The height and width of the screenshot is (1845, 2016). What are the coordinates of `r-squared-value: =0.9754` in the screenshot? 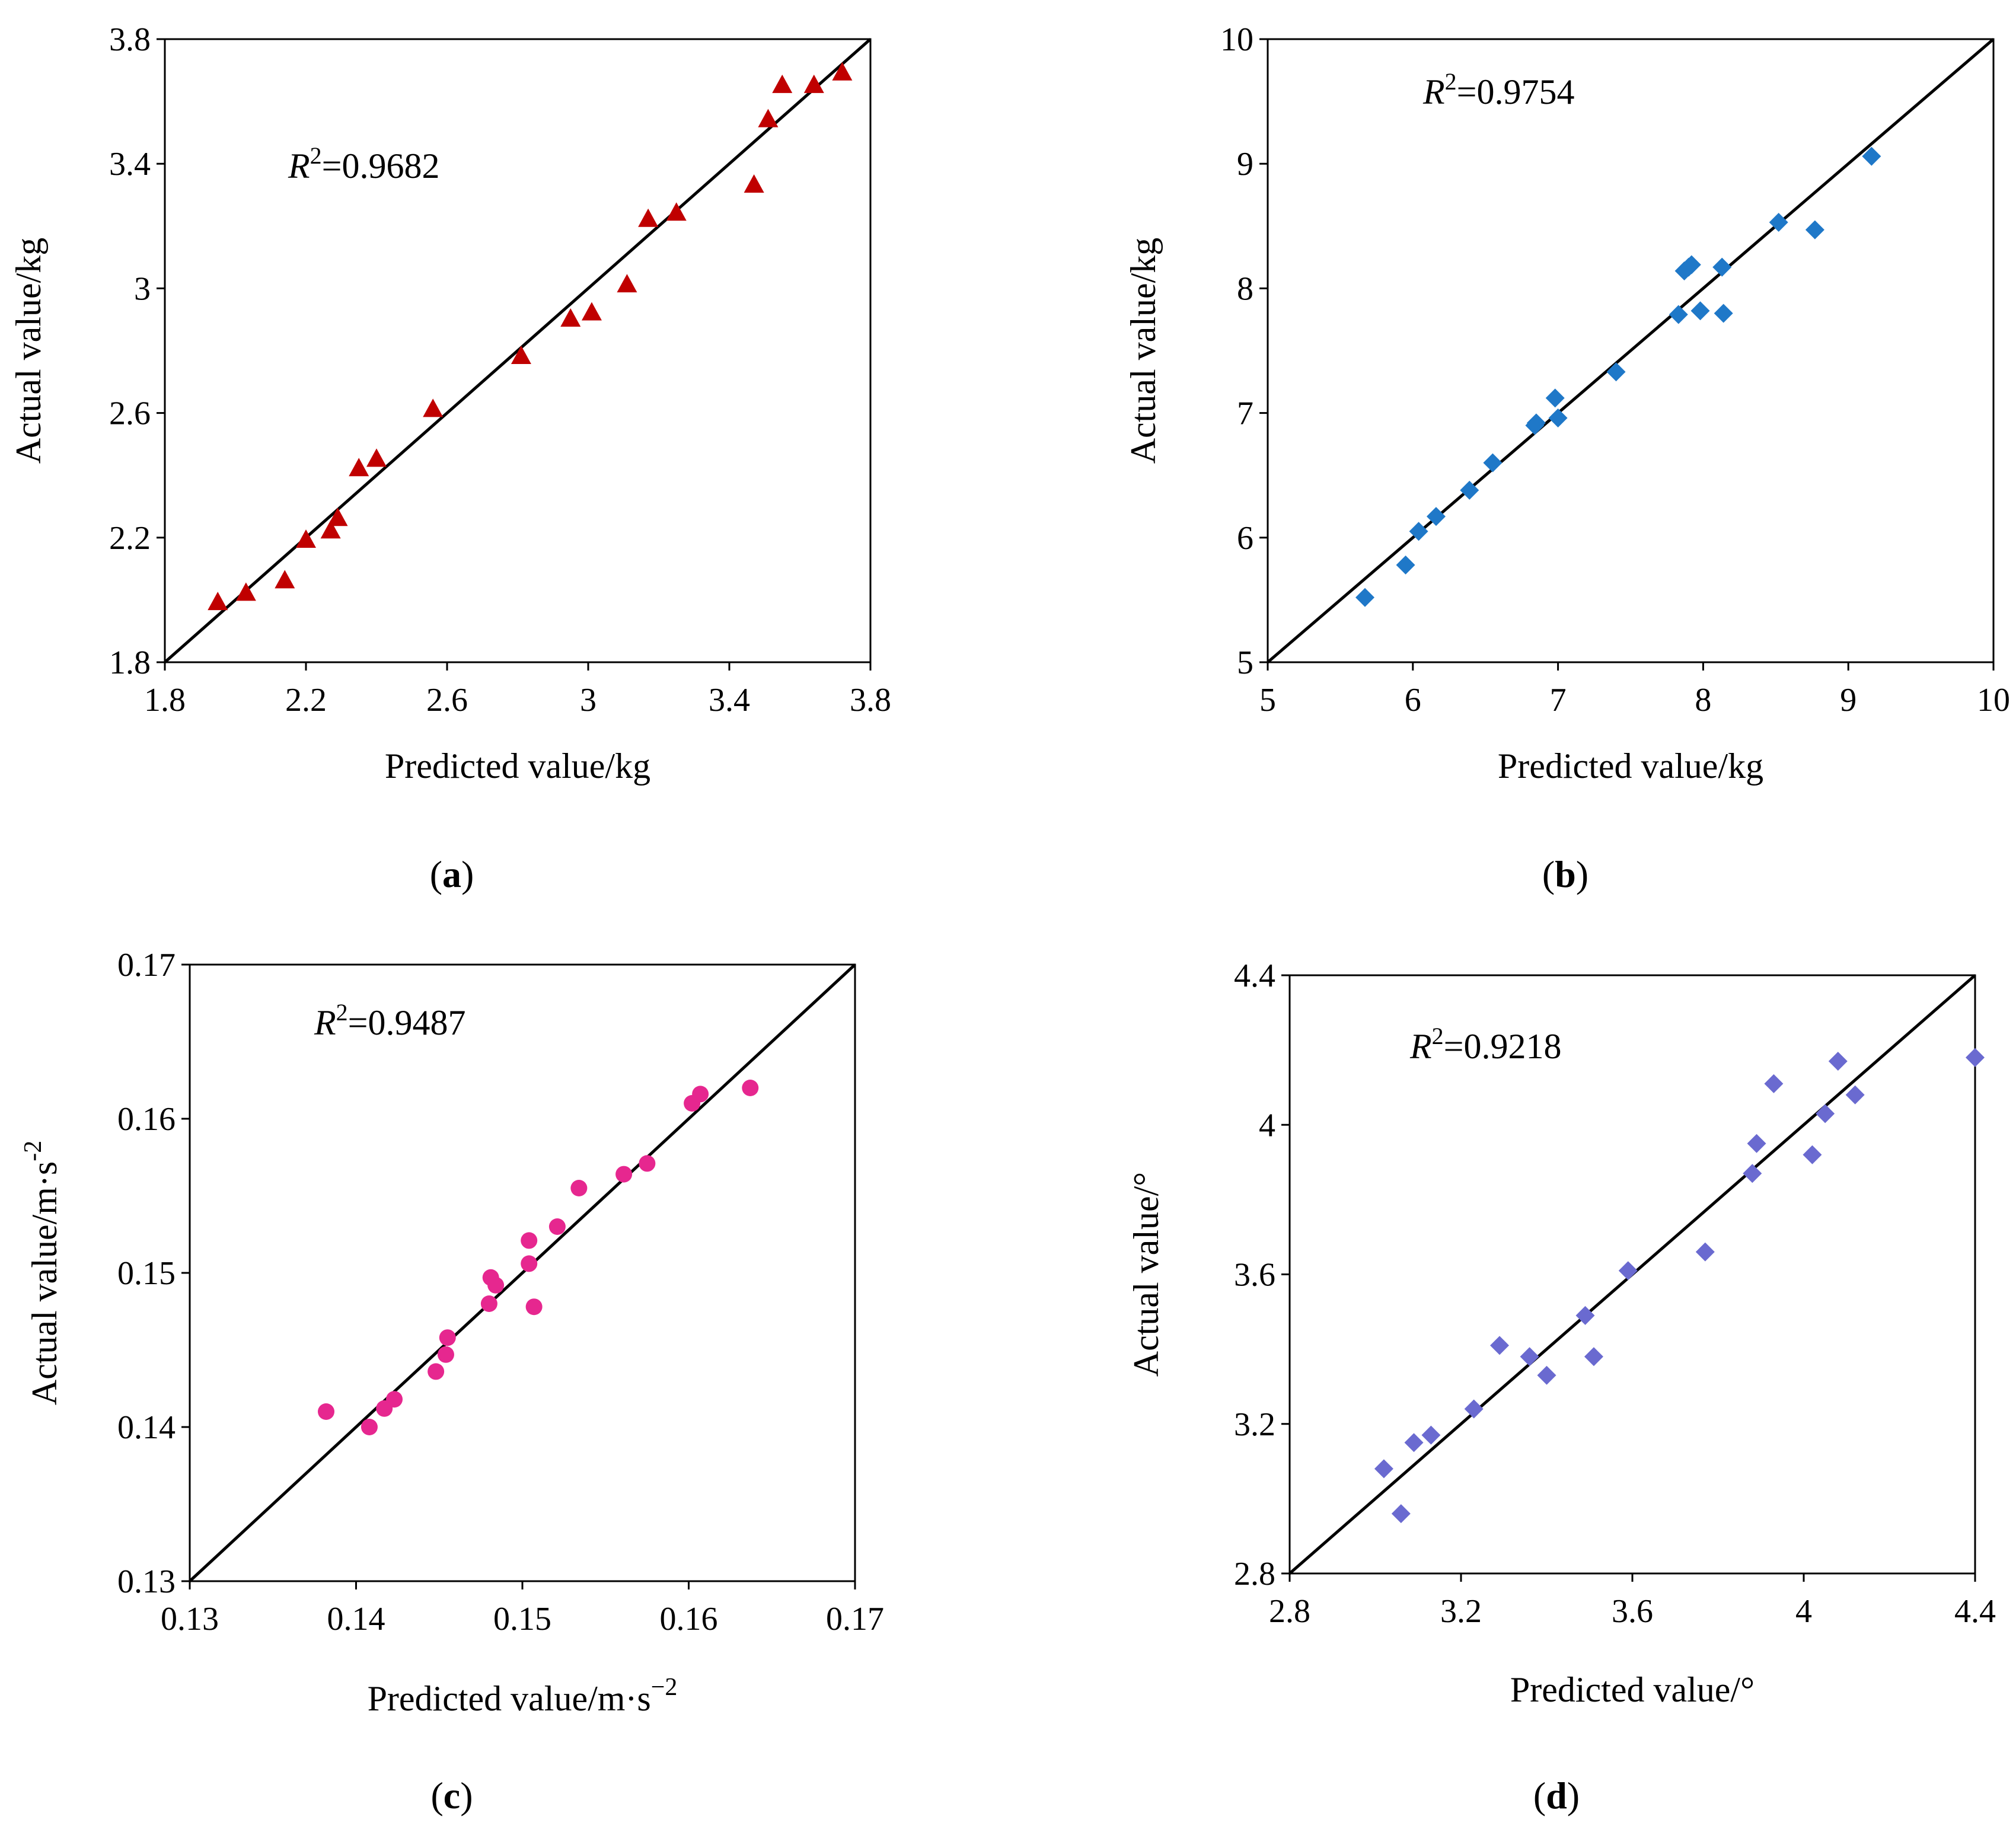 It's located at (1516, 91).